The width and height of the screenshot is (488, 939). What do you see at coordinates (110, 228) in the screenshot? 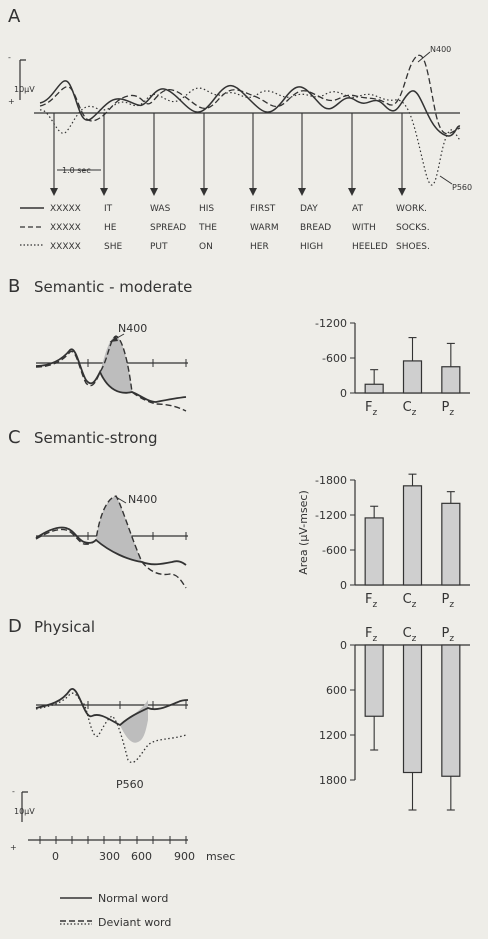
I see `sentence-2-word: HE` at bounding box center [110, 228].